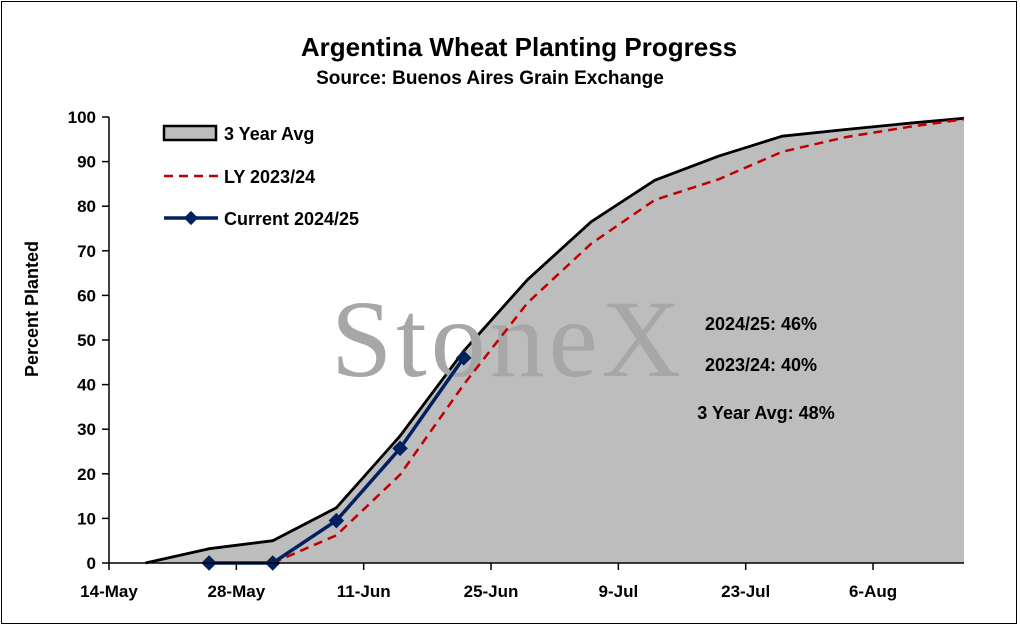 Image resolution: width=1020 pixels, height=627 pixels. What do you see at coordinates (765, 413) in the screenshot?
I see `annotation-avg: 3 Year Avg: 48%` at bounding box center [765, 413].